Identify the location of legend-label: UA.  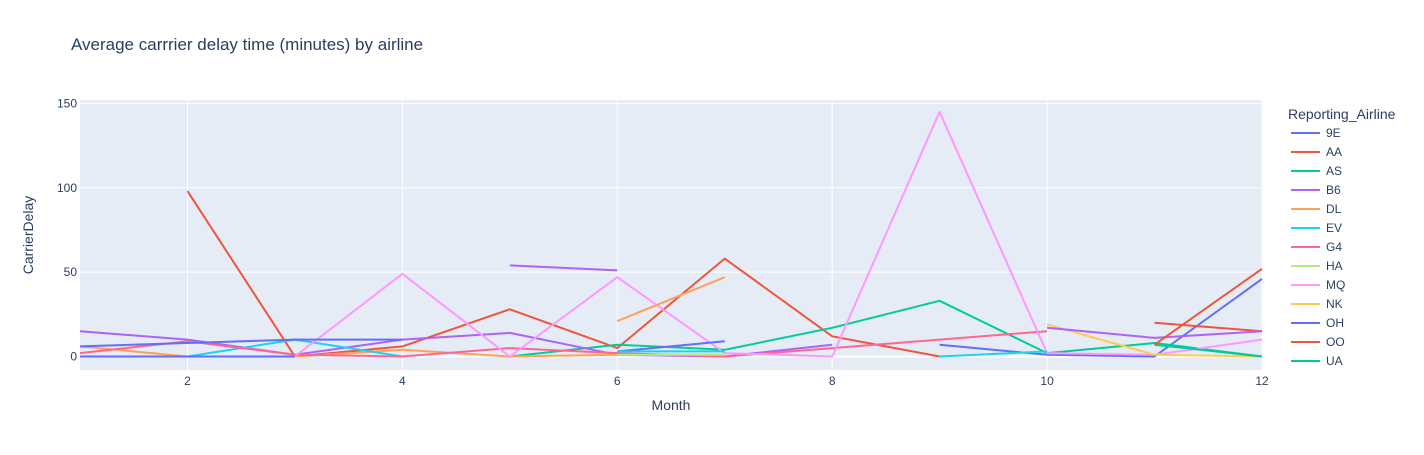
(1334, 361).